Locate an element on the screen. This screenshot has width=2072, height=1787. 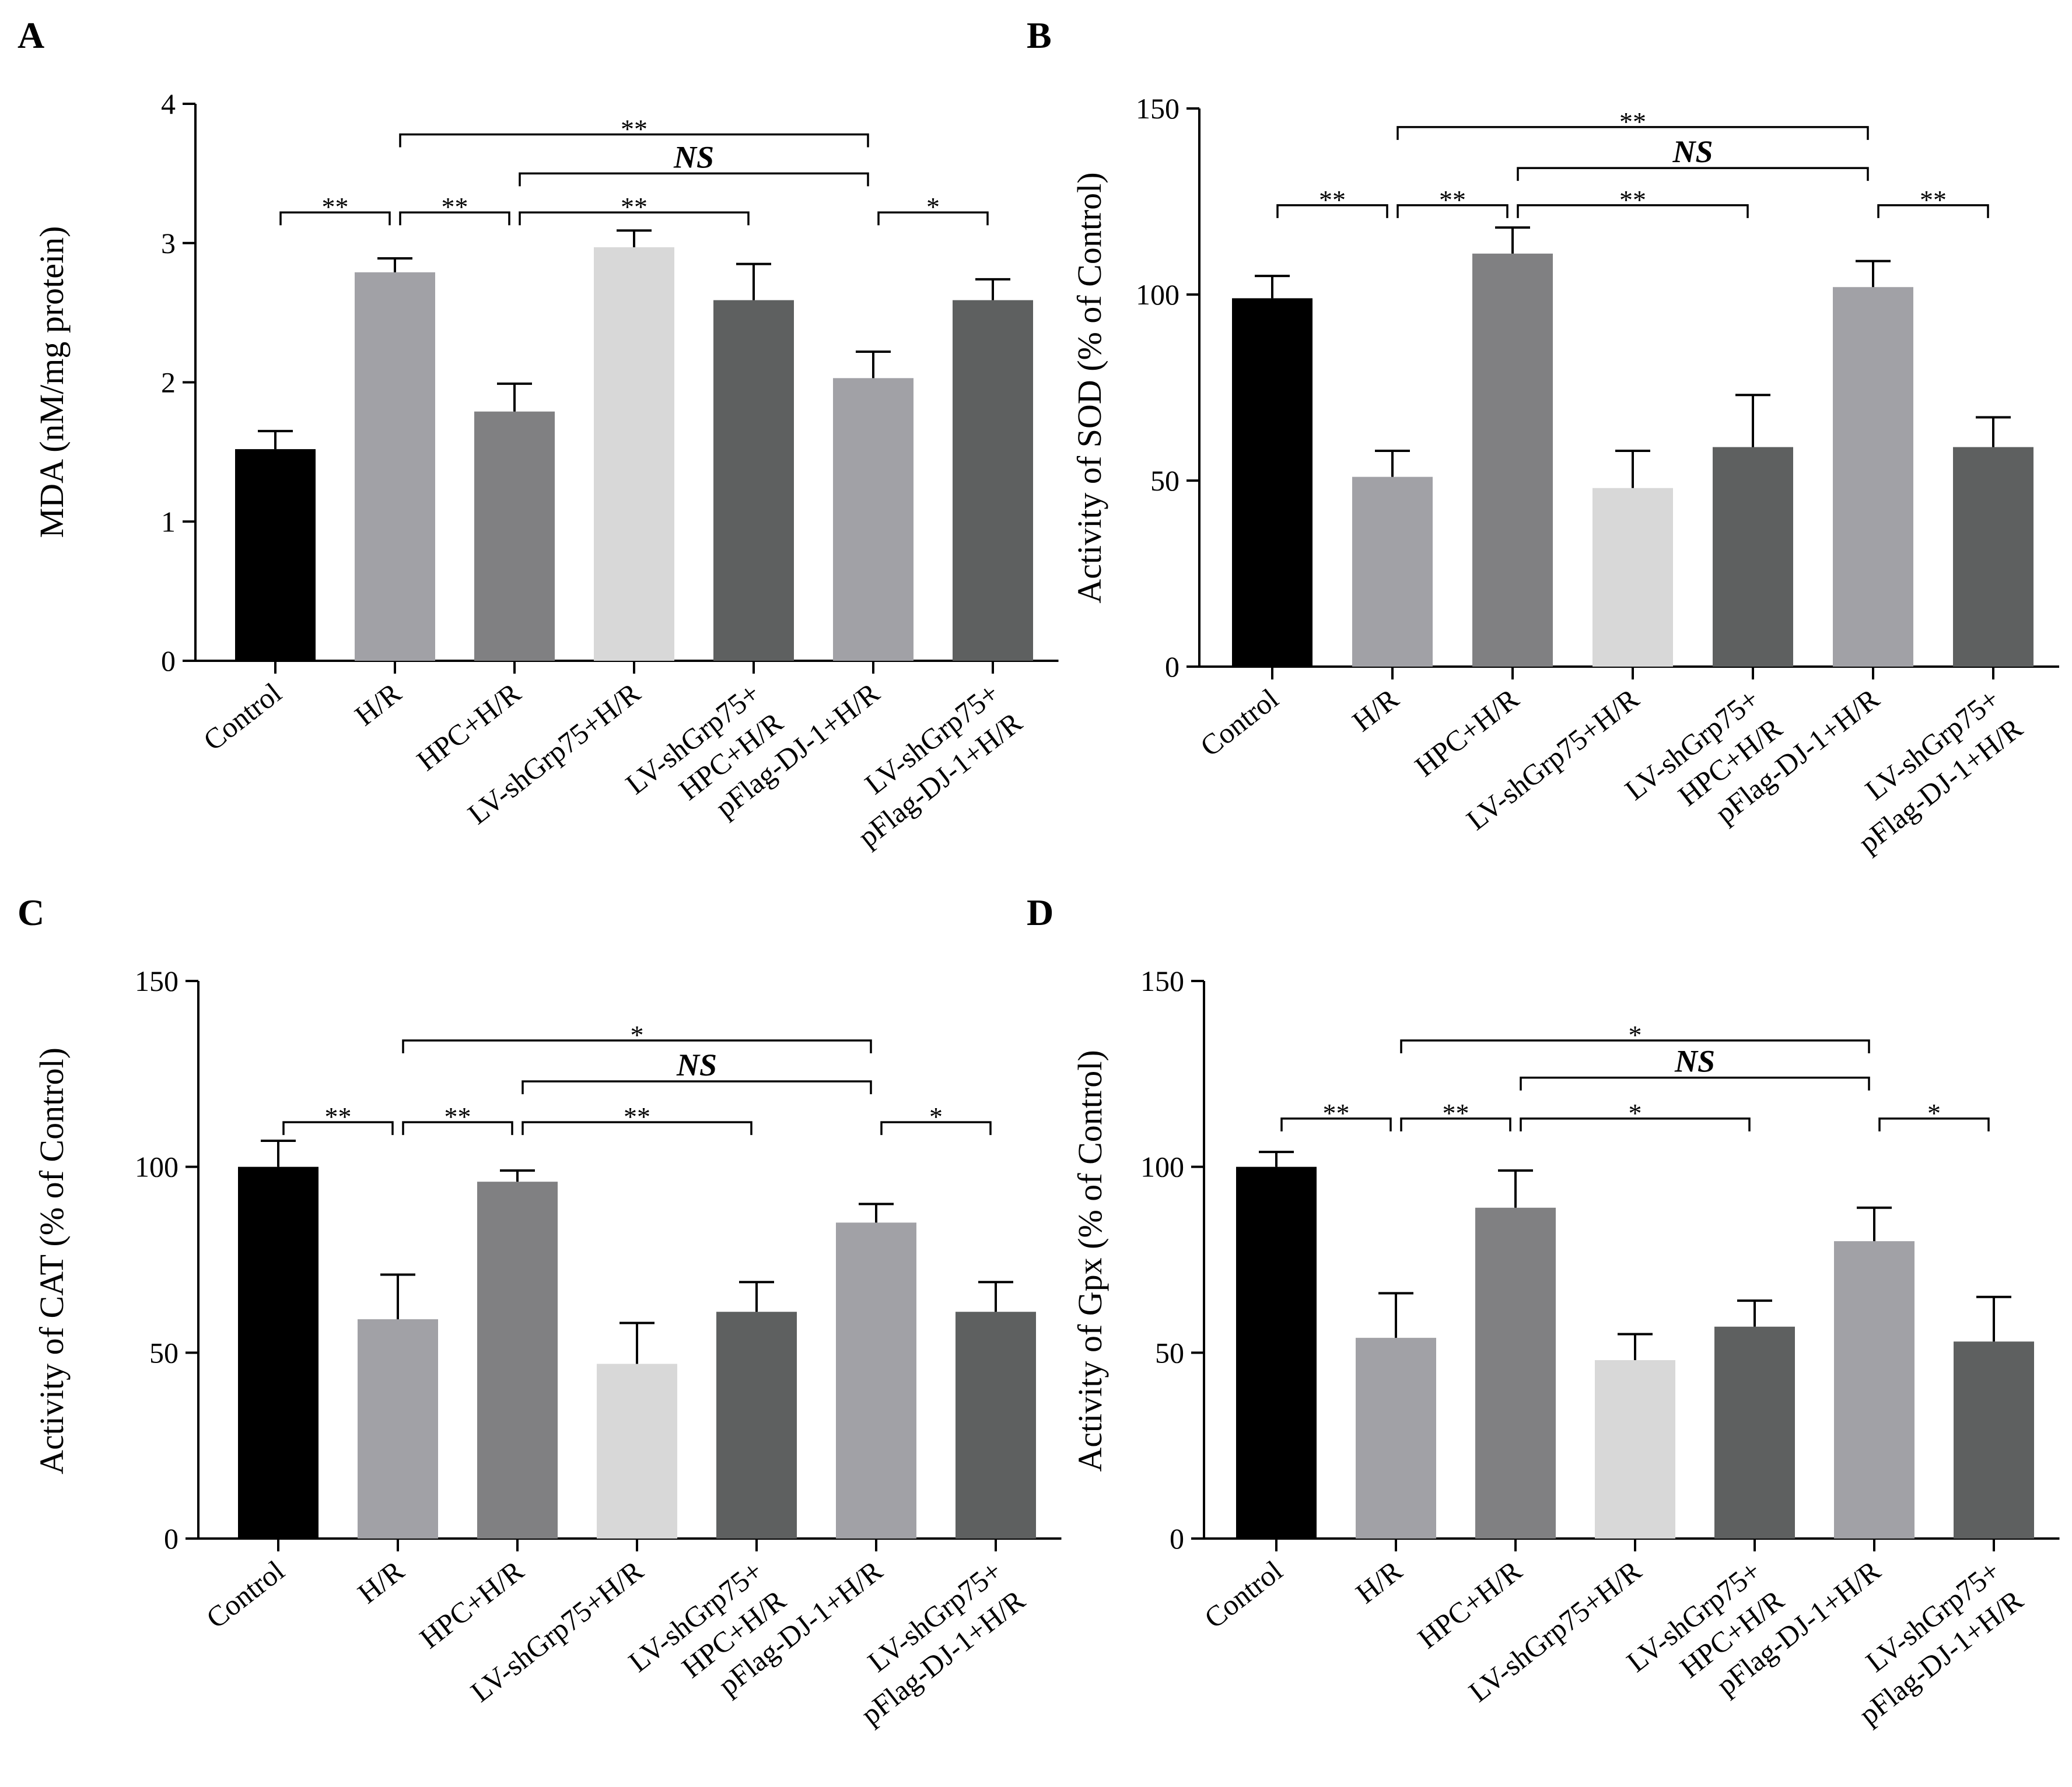
y-tick-label-1: 1 is located at coordinates (168, 521).